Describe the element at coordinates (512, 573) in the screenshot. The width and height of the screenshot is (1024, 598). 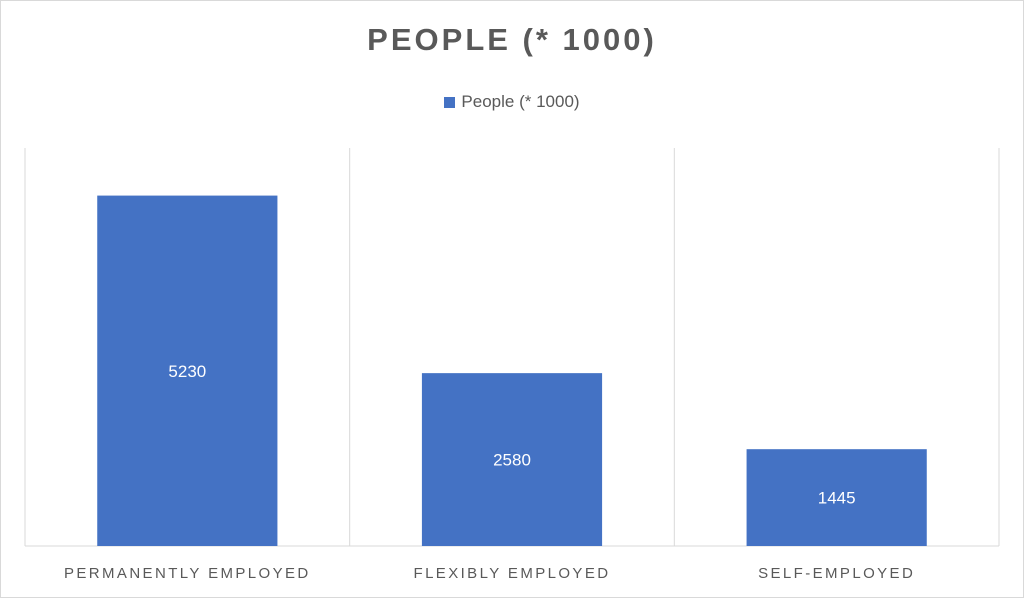
I see `category-label: FLEXIBLY EMPLOYED` at that location.